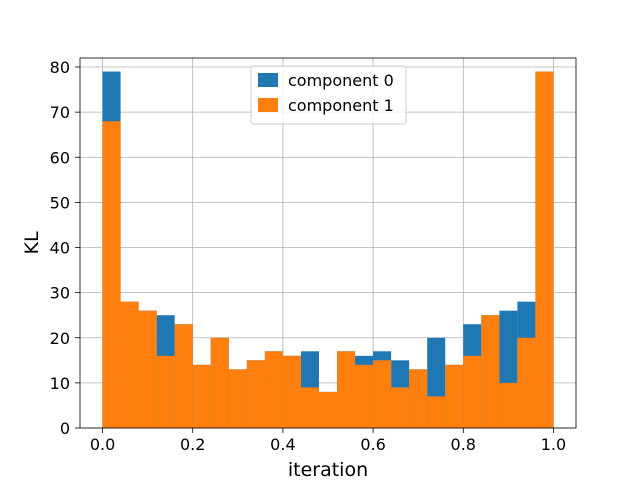 This screenshot has height=480, width=640. I want to click on x-tick-label: 0.4, so click(282, 444).